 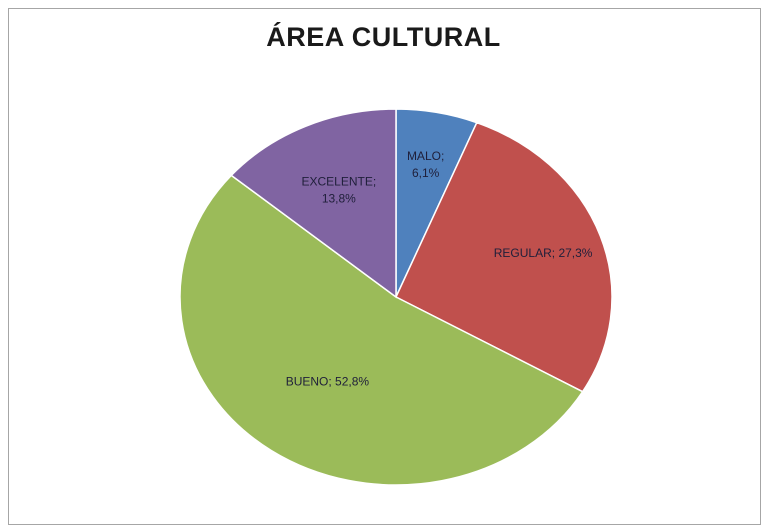 I want to click on data-label-malo: MALO; 6,1%, so click(x=425, y=164).